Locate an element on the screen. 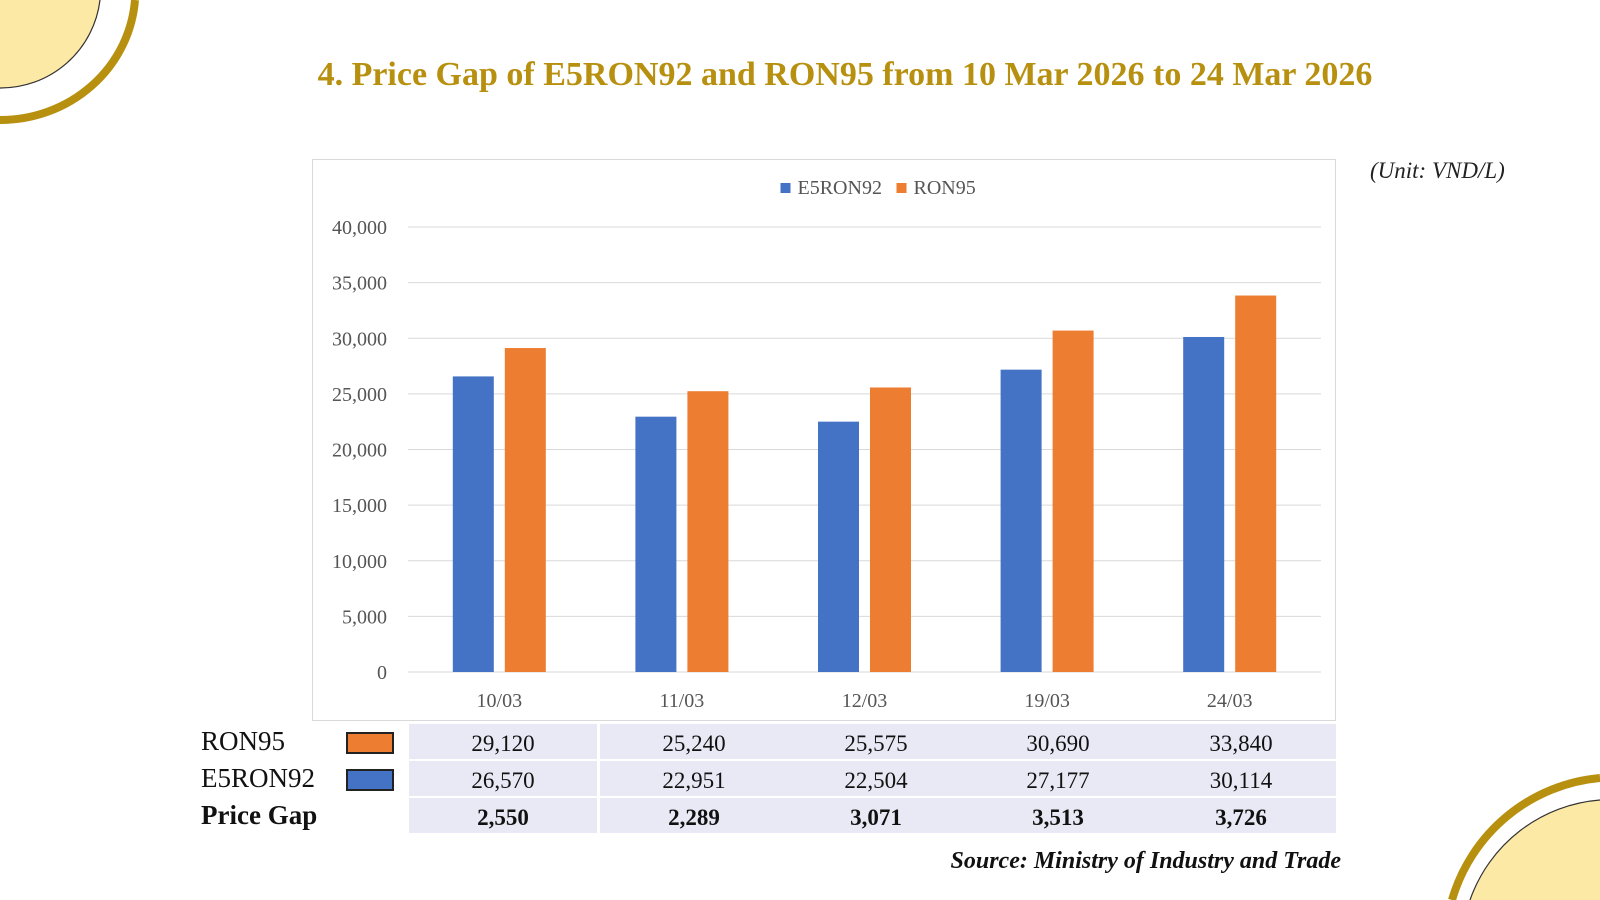  y-tick-label: 30,000 is located at coordinates (359, 339).